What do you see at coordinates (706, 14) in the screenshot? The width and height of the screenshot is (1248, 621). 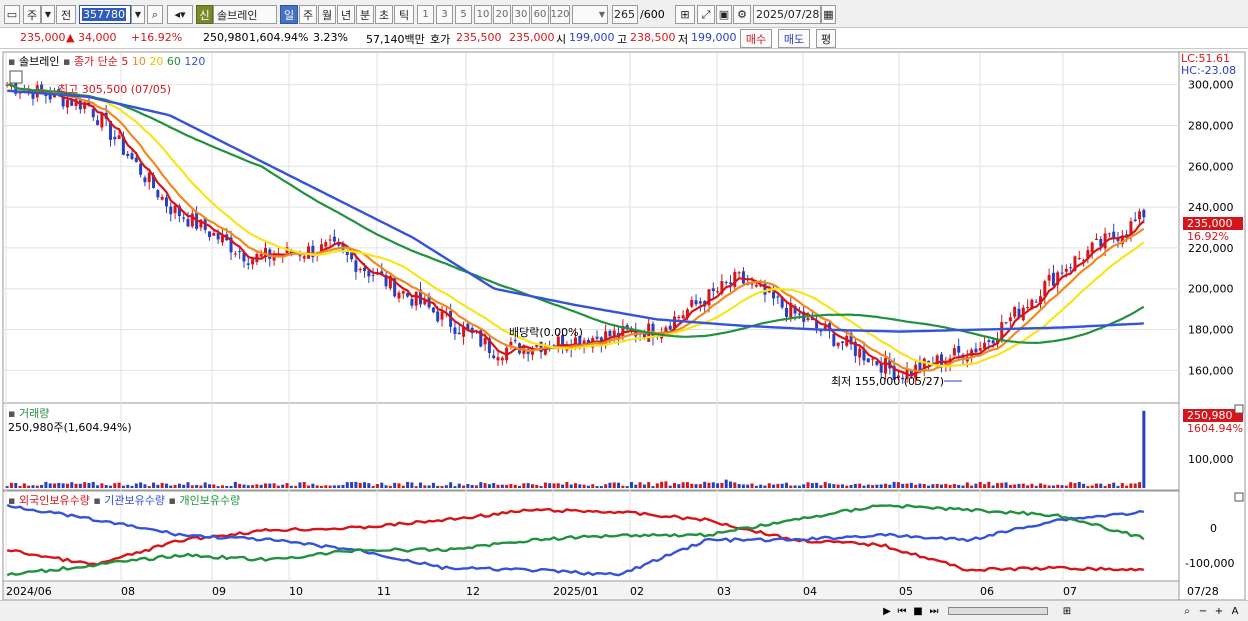 I see `draw-tool-icon: ⤢` at bounding box center [706, 14].